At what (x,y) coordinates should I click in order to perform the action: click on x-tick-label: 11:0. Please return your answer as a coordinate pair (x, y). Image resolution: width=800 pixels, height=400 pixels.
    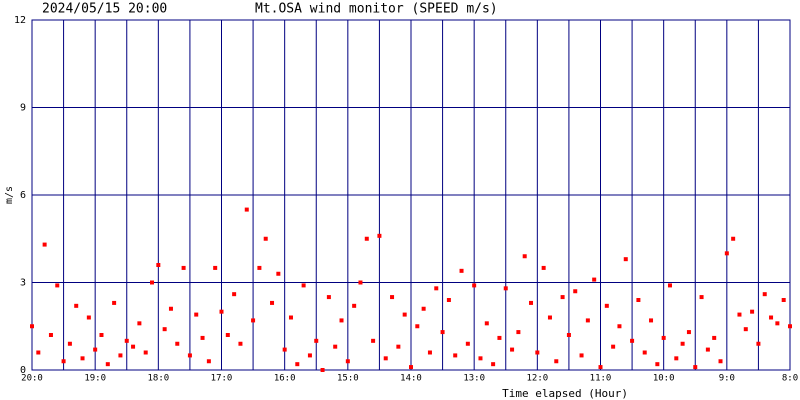
    Looking at the image, I should click on (601, 379).